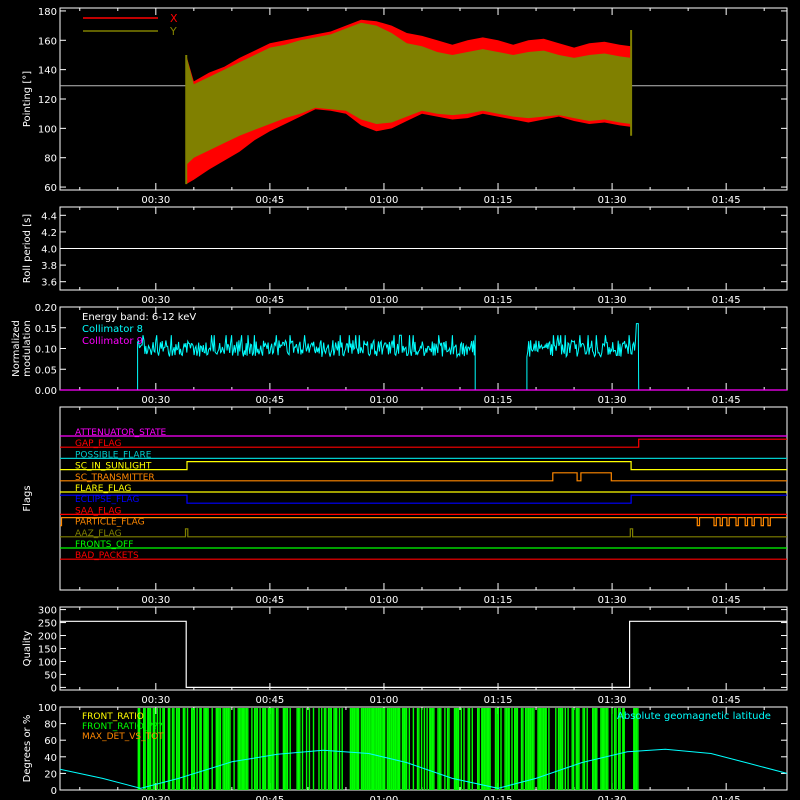 The height and width of the screenshot is (800, 800). What do you see at coordinates (498, 700) in the screenshot?
I see `x-tick-label: 01:15` at bounding box center [498, 700].